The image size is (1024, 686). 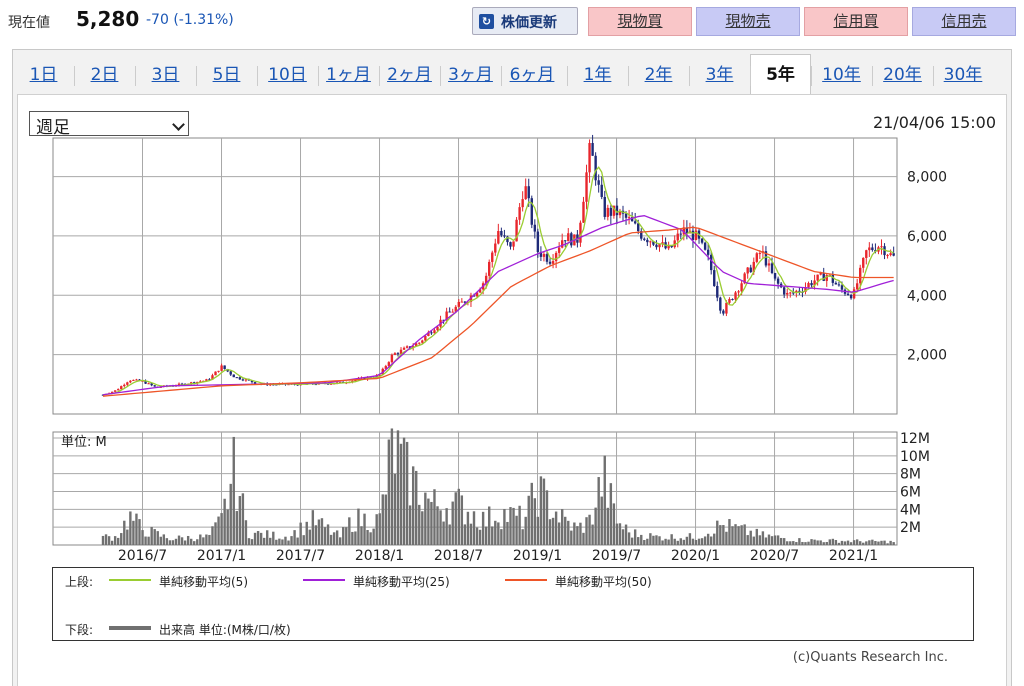 I want to click on margin-buy-button: 信用買, so click(x=856, y=21).